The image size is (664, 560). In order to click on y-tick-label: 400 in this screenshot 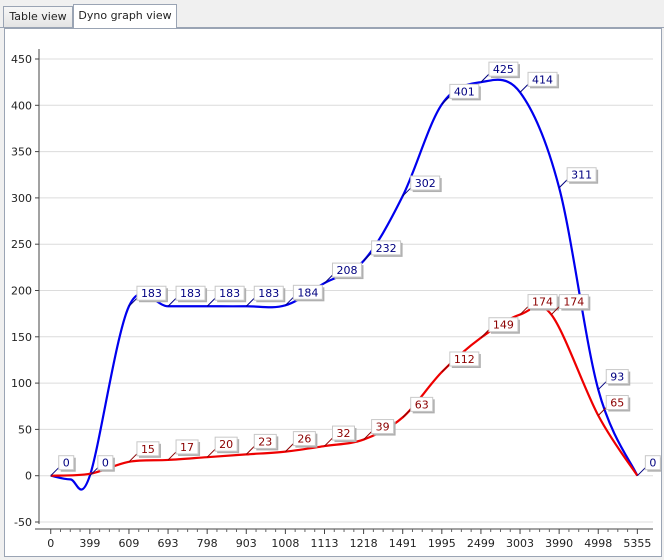, I will do `click(21, 105)`.